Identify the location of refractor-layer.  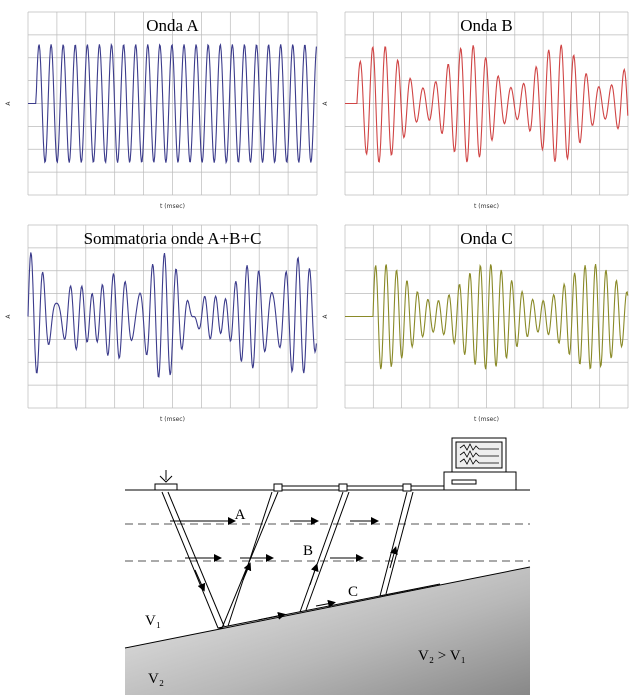
(327, 631).